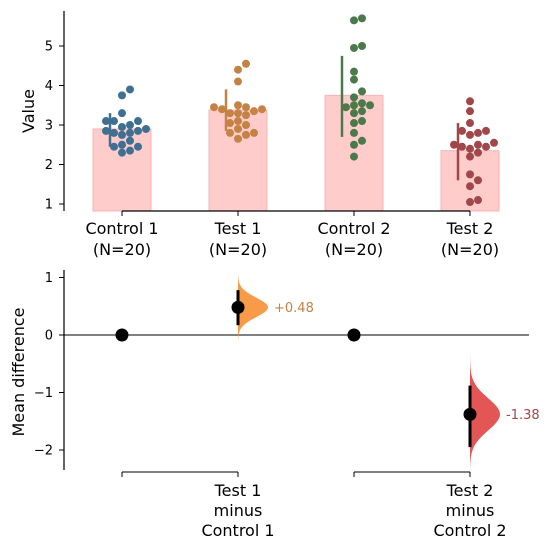 The width and height of the screenshot is (554, 551). I want to click on y-tick-label: 2, so click(49, 165).